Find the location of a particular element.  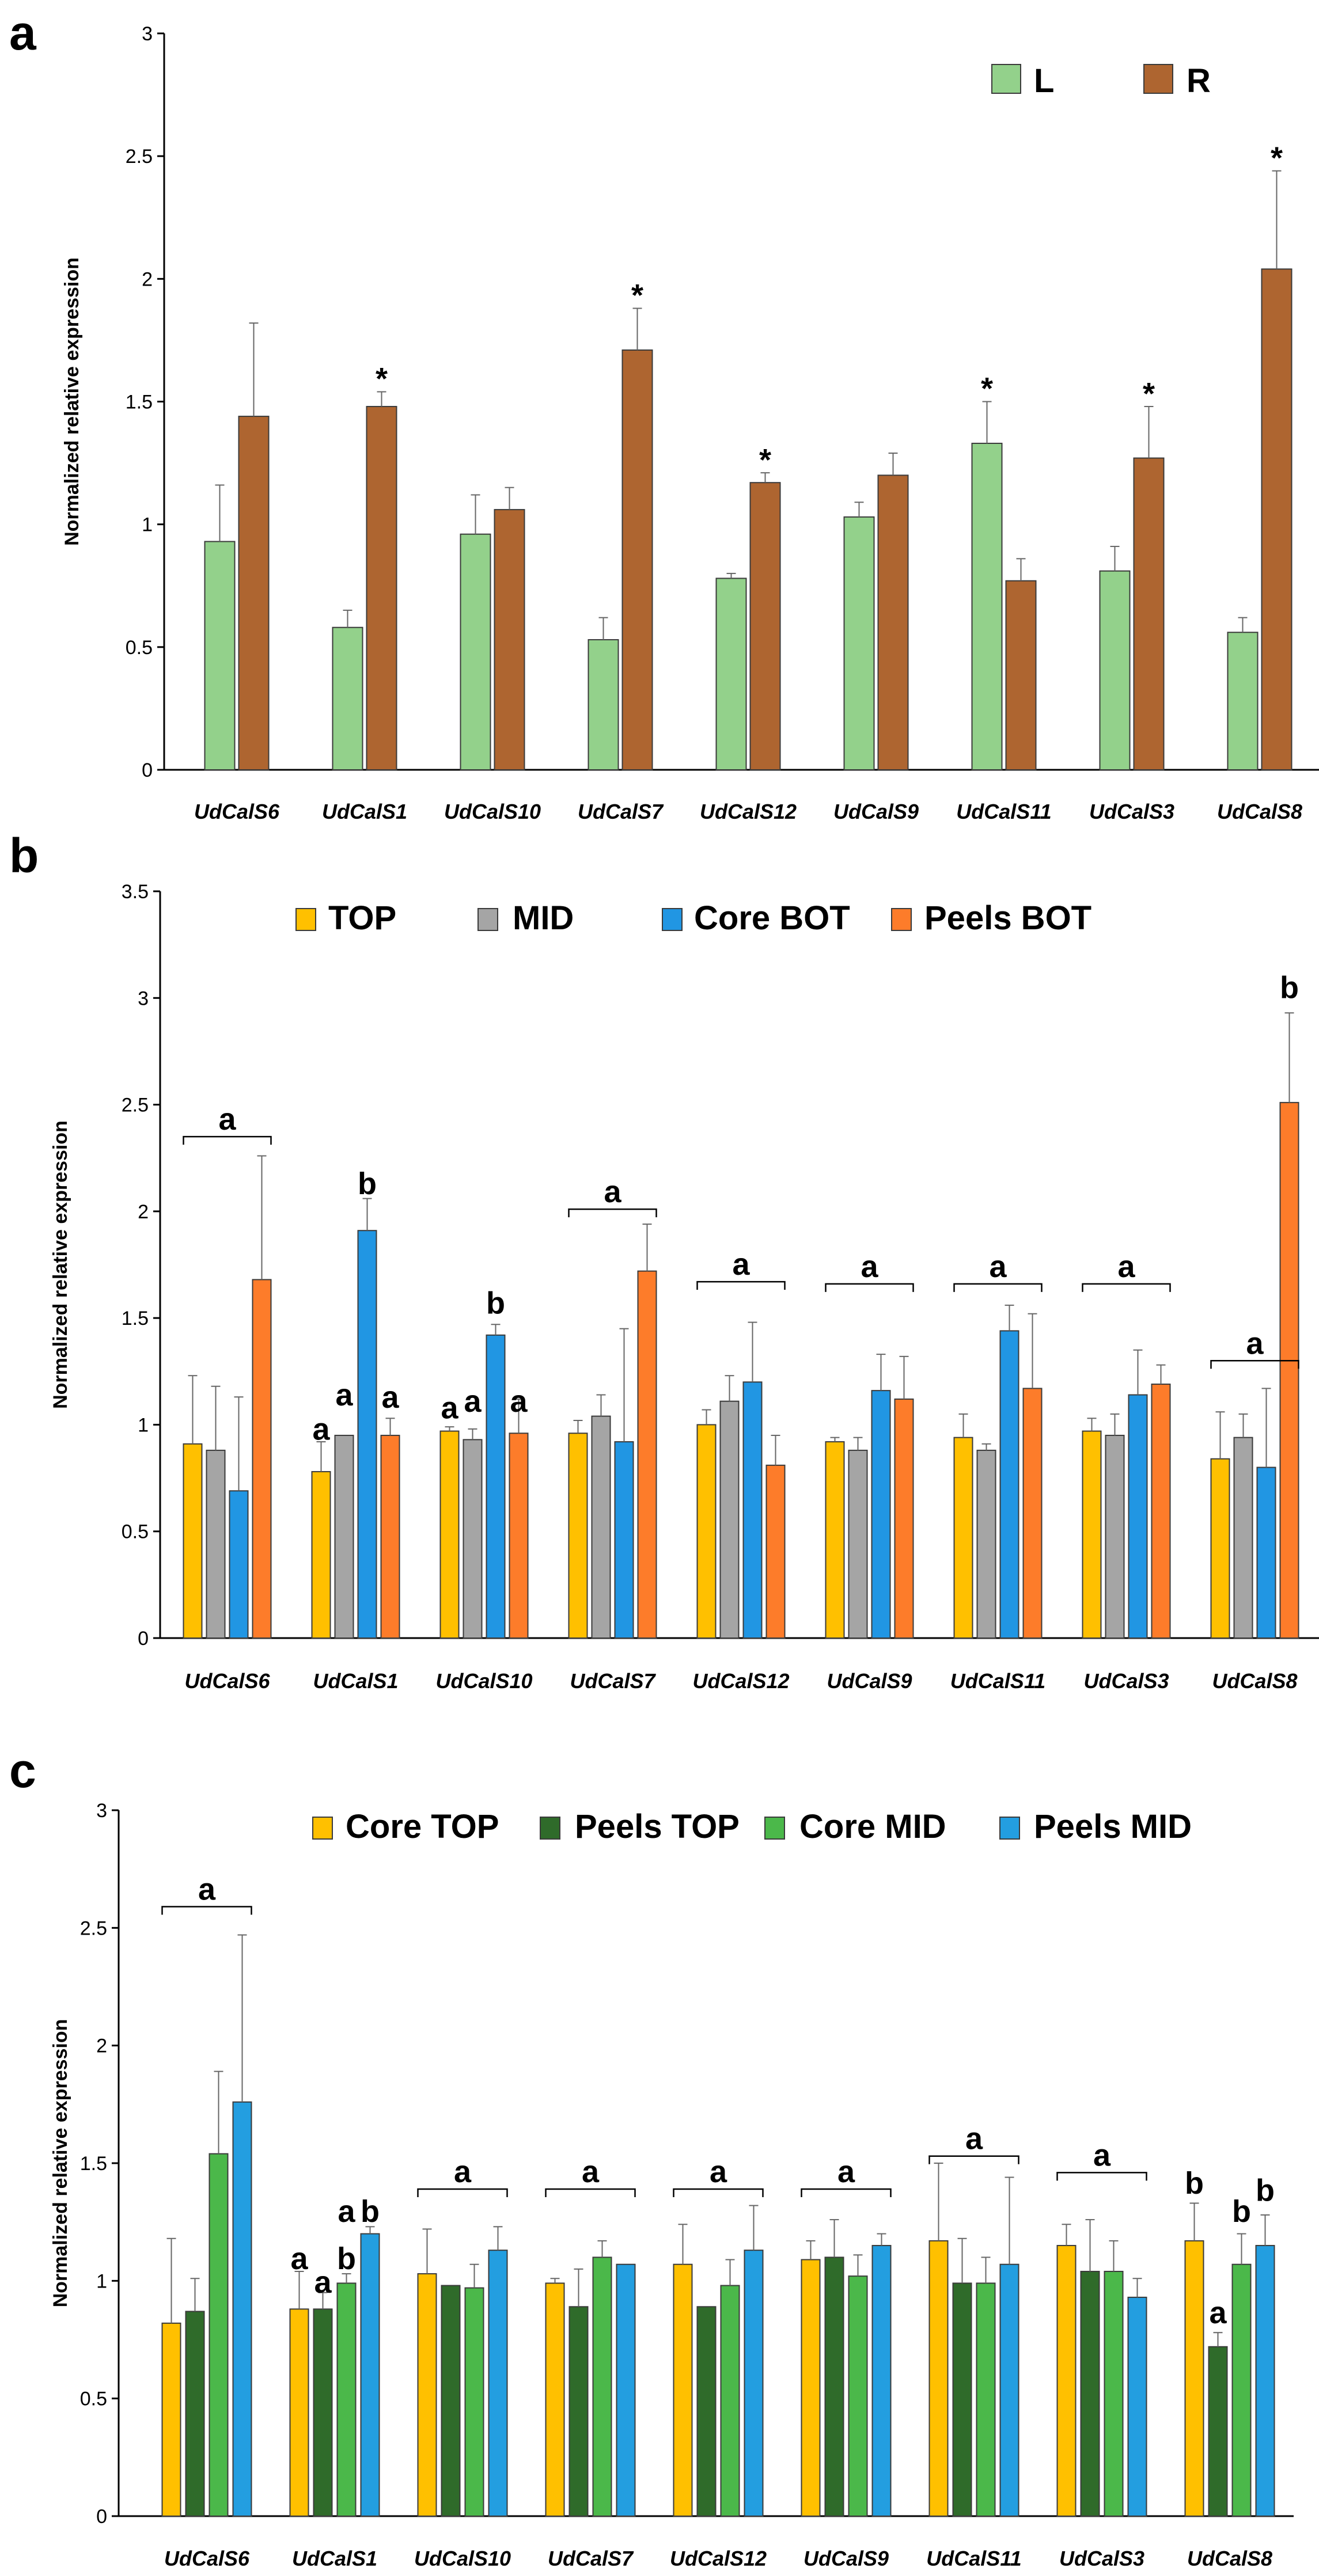

category-label: UdCalS12 is located at coordinates (748, 811).